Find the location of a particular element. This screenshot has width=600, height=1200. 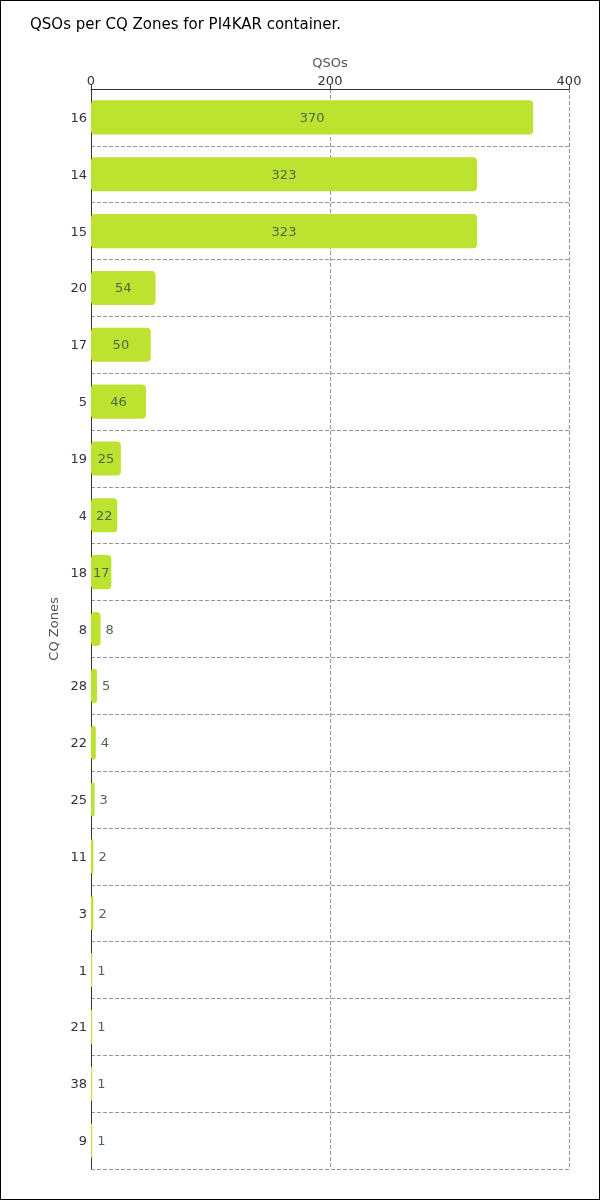

x-tick-label: 0 is located at coordinates (91, 80).